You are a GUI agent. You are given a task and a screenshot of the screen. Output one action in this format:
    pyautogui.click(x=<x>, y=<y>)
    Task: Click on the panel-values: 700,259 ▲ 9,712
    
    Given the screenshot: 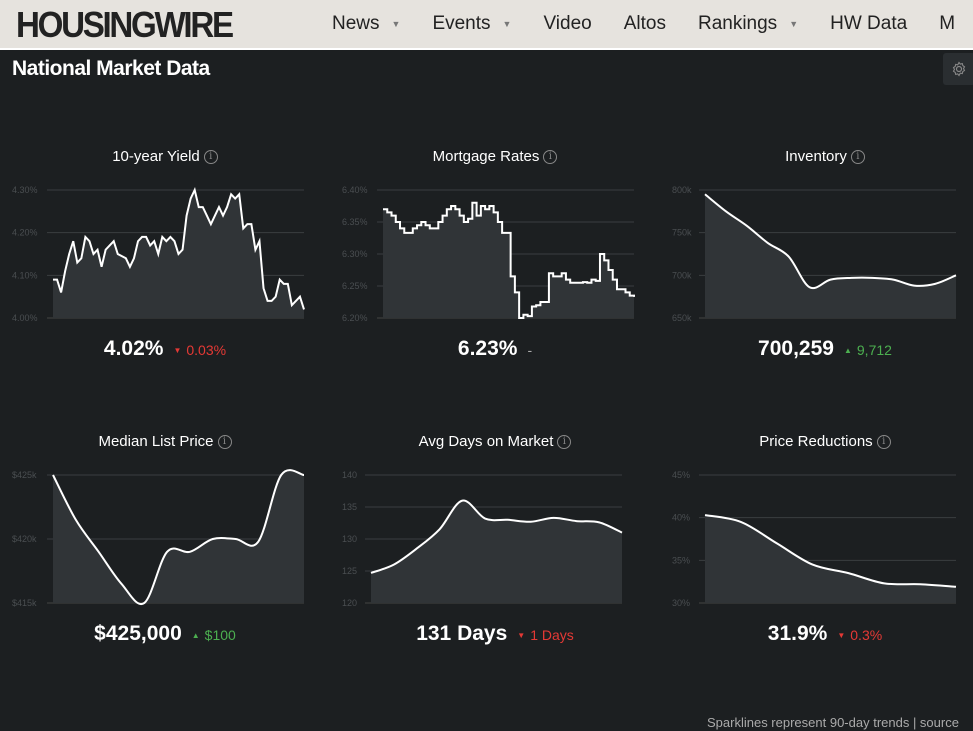 What is the action you would take?
    pyautogui.click(x=816, y=349)
    